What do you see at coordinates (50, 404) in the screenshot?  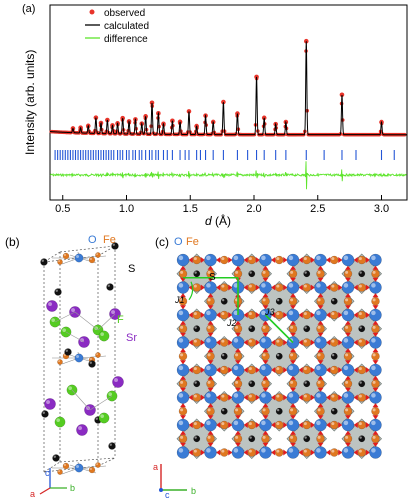 I see `sr-atom` at bounding box center [50, 404].